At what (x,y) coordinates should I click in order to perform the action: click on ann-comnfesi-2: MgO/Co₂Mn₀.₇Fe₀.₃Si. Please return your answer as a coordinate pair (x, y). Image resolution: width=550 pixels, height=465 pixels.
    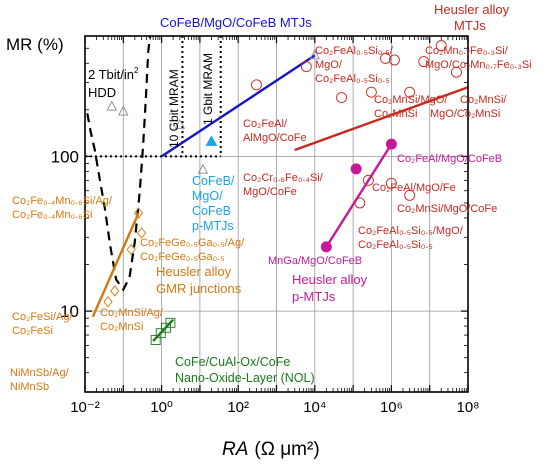
    Looking at the image, I should click on (478, 65).